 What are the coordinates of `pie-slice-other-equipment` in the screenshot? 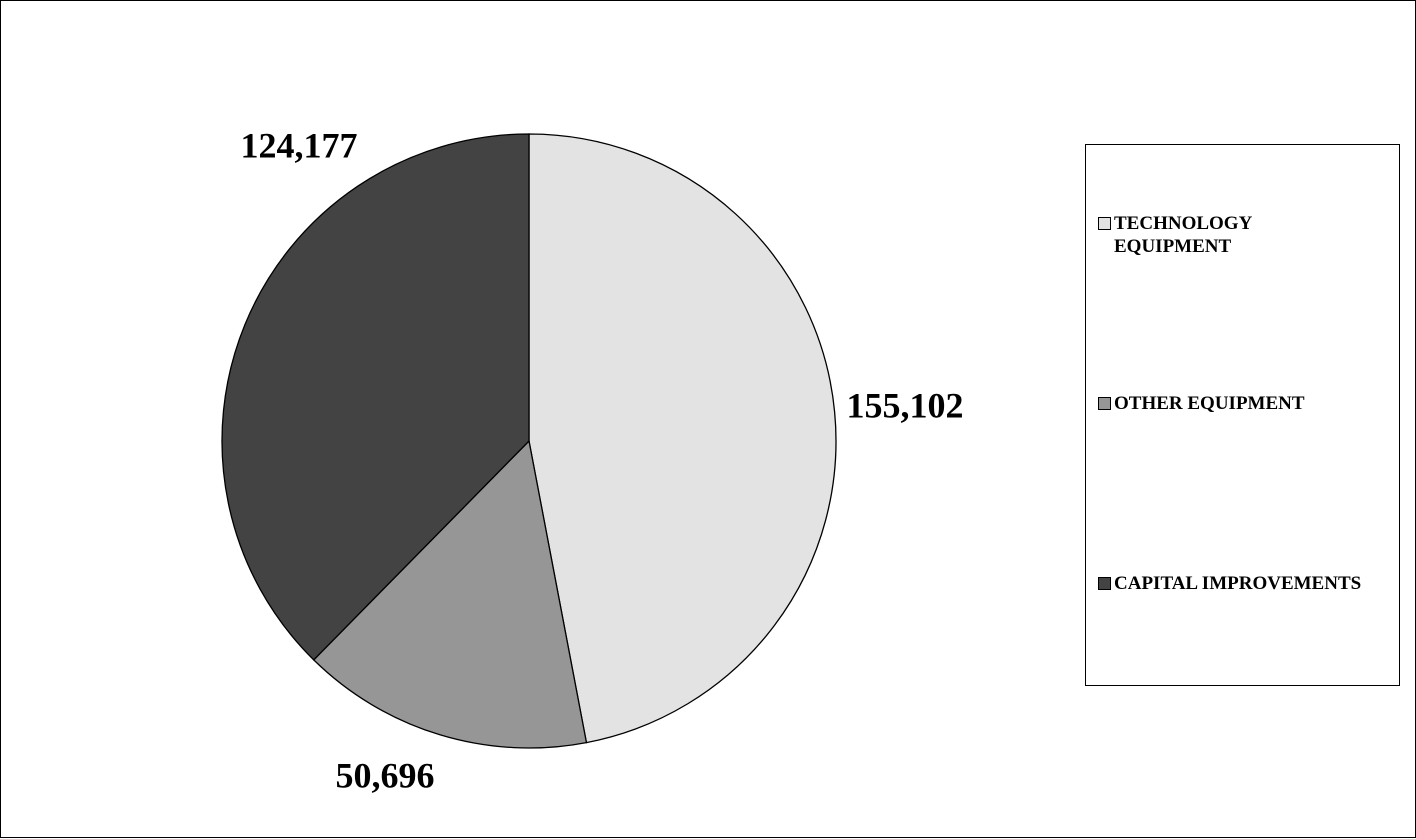 It's located at (450, 594).